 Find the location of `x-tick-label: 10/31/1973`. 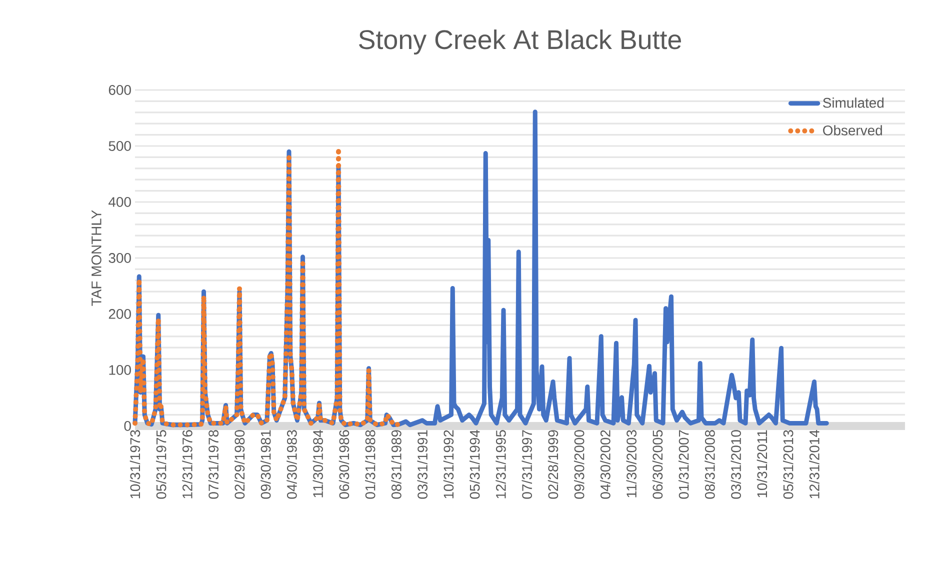

x-tick-label: 10/31/1973 is located at coordinates (135, 464).